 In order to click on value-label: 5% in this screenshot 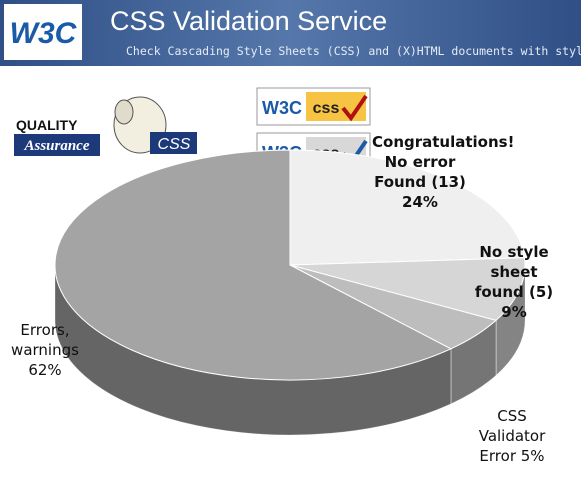, I will do `click(532, 456)`.